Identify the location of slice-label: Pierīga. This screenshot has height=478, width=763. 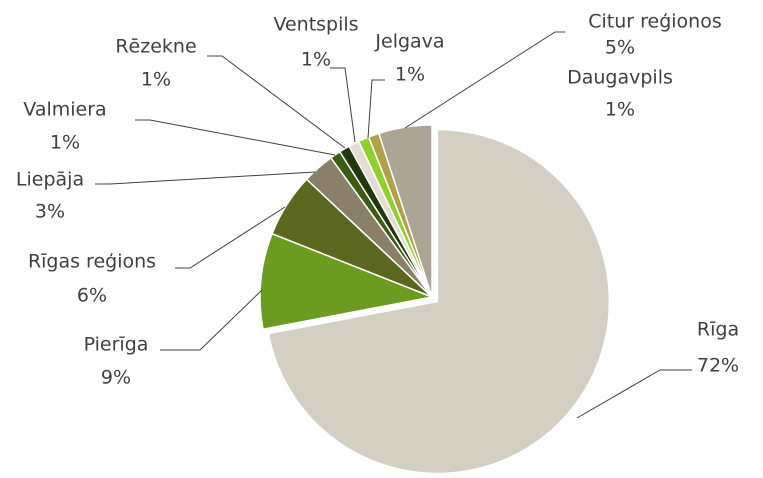
(116, 345).